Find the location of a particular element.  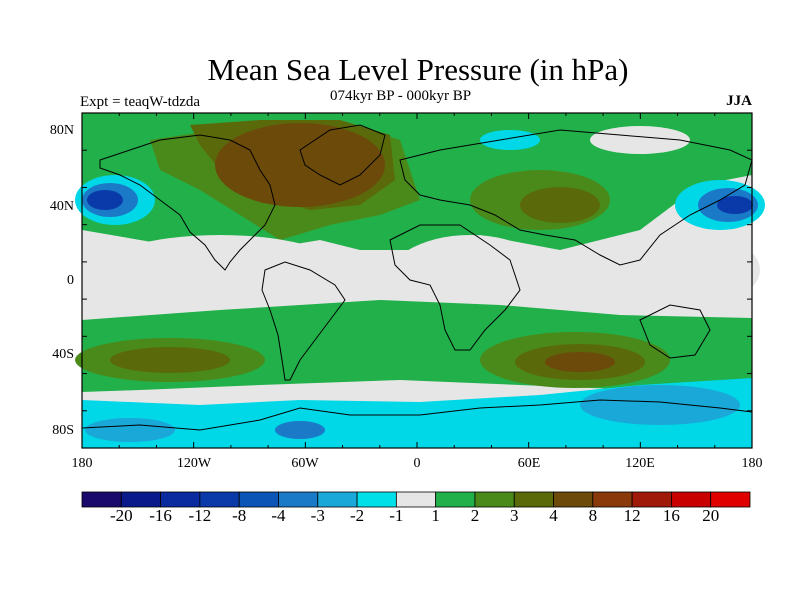

field-nepac-darkblue is located at coordinates (105, 200).